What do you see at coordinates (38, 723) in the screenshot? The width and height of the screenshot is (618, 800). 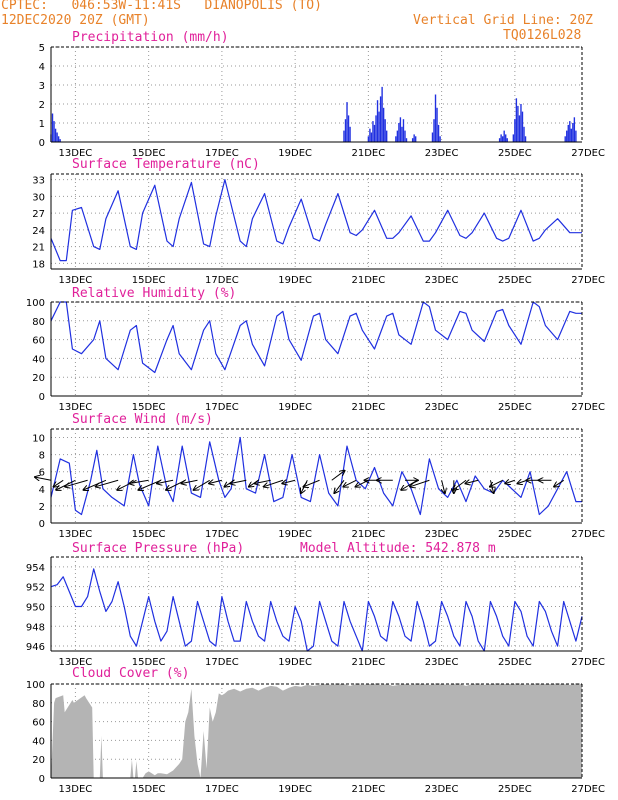 I see `y-tick-label: 60` at bounding box center [38, 723].